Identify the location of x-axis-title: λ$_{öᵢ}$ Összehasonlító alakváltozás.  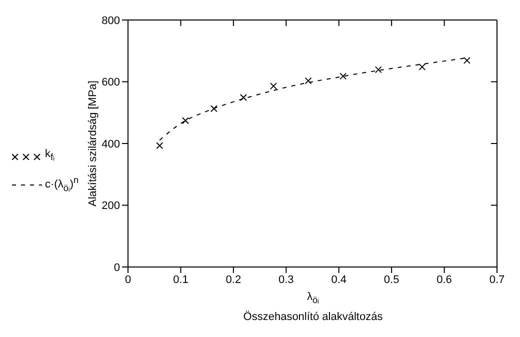
(313, 307).